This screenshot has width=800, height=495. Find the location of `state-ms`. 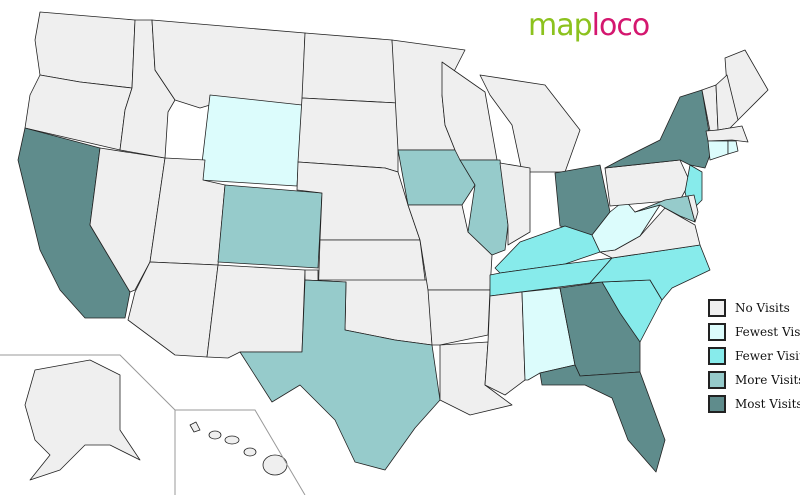

state-ms is located at coordinates (505, 343).